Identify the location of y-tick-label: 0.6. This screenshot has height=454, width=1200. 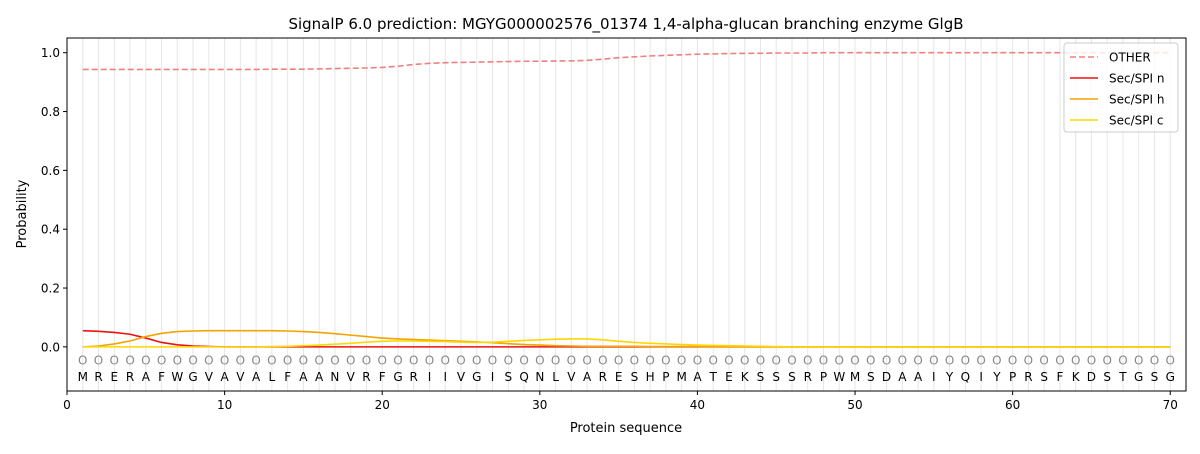
(50, 171).